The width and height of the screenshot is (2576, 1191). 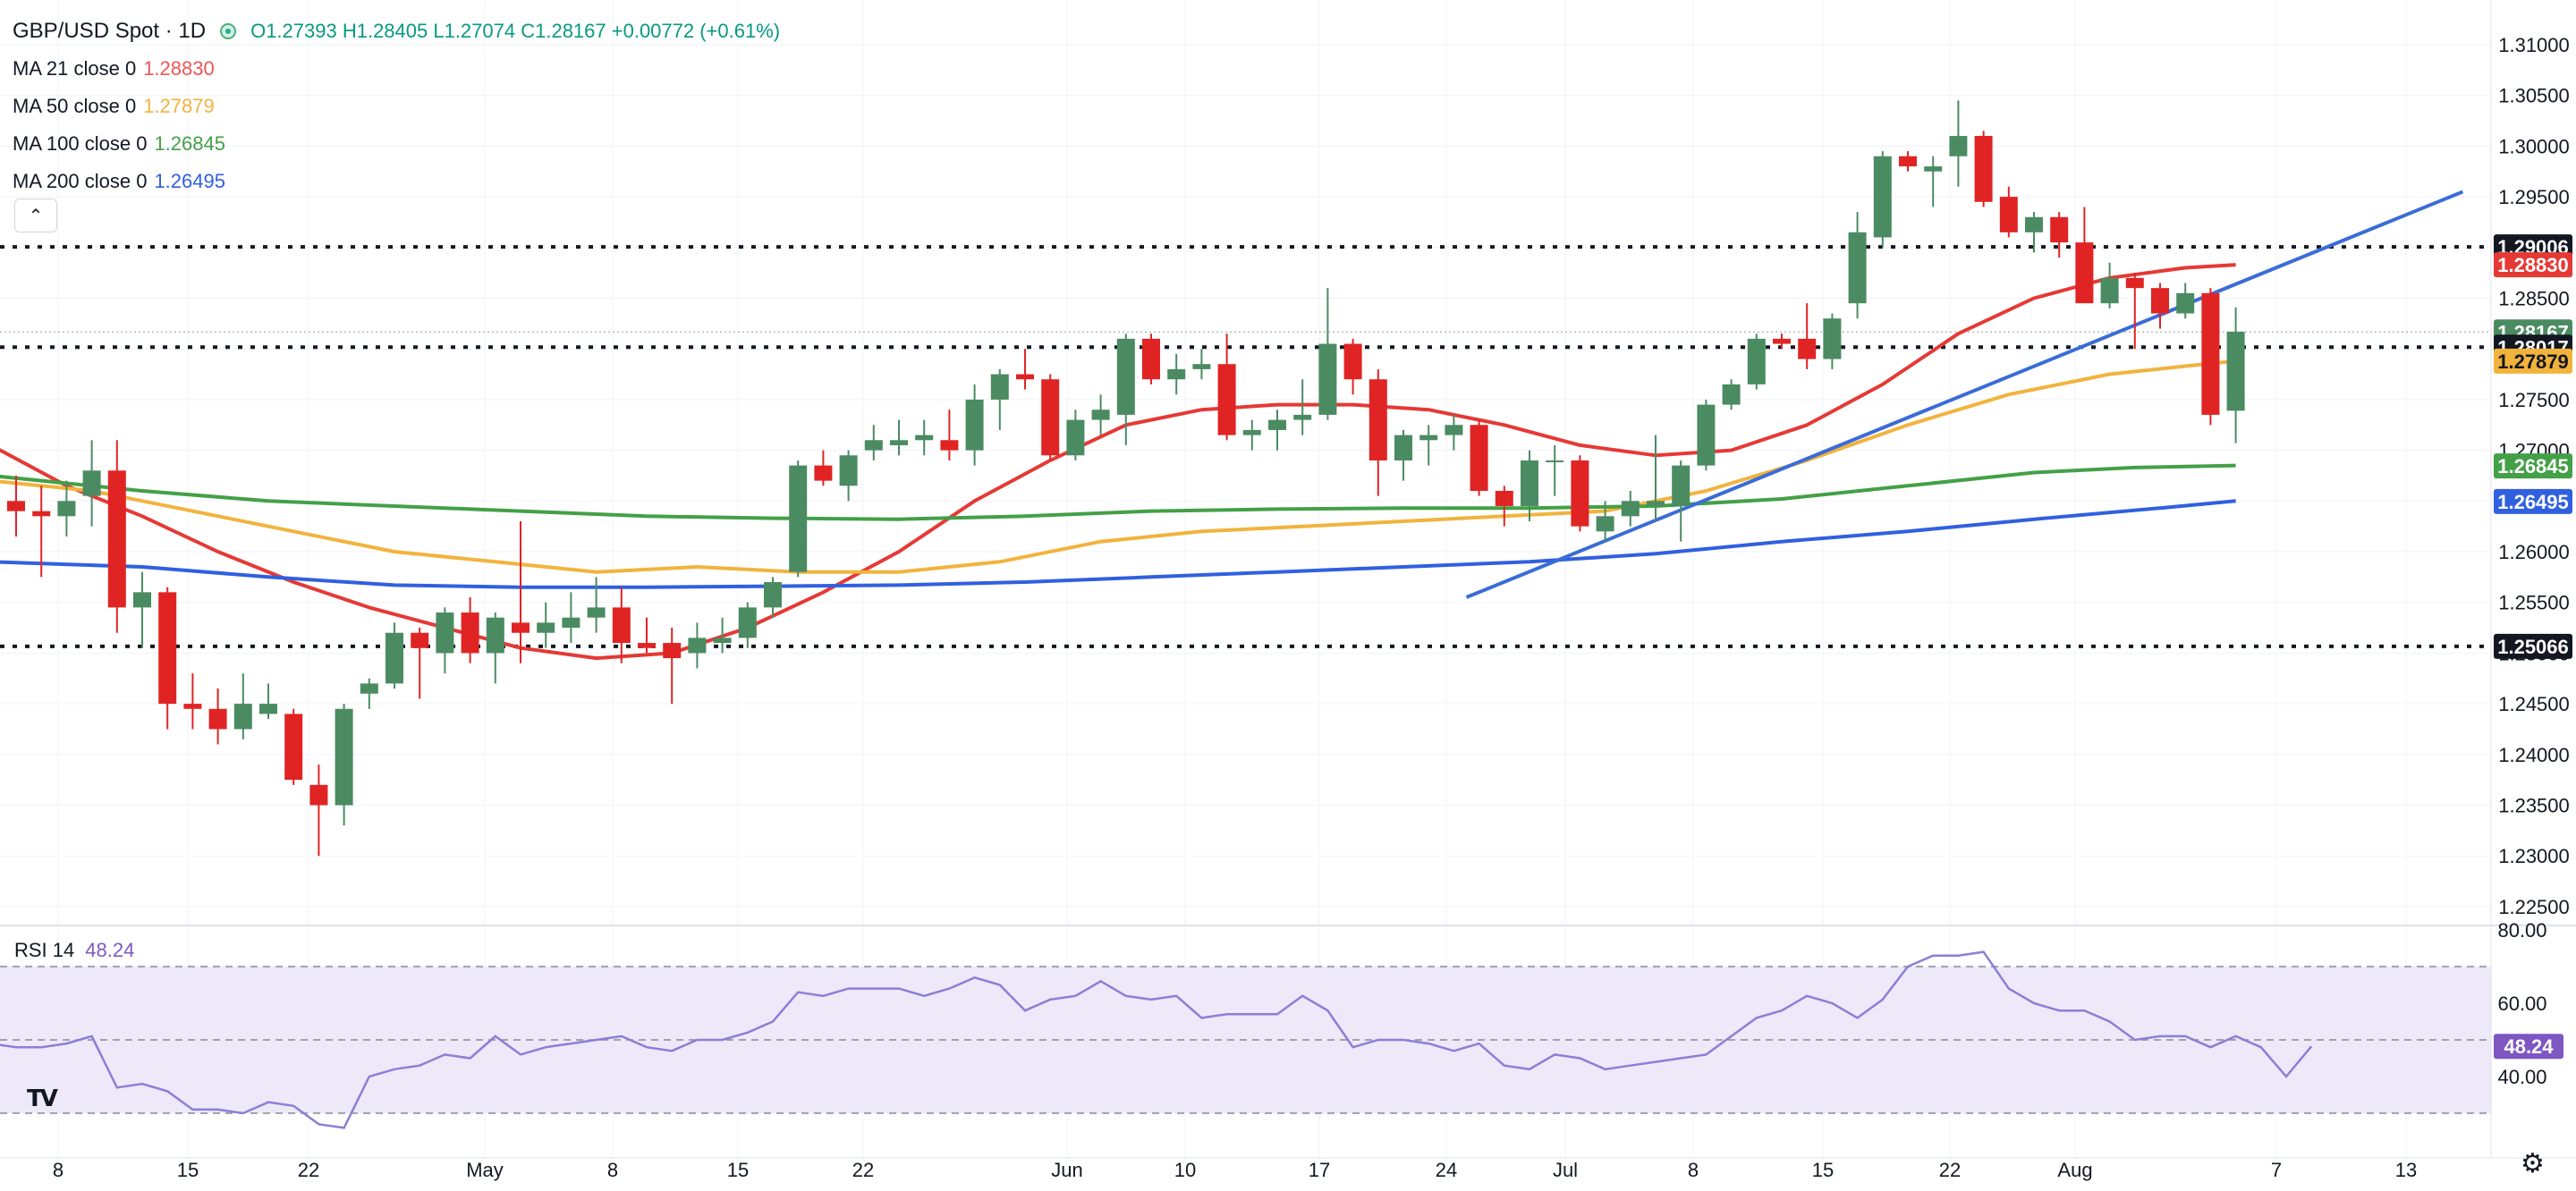 I want to click on price-badge, so click(x=2533, y=646).